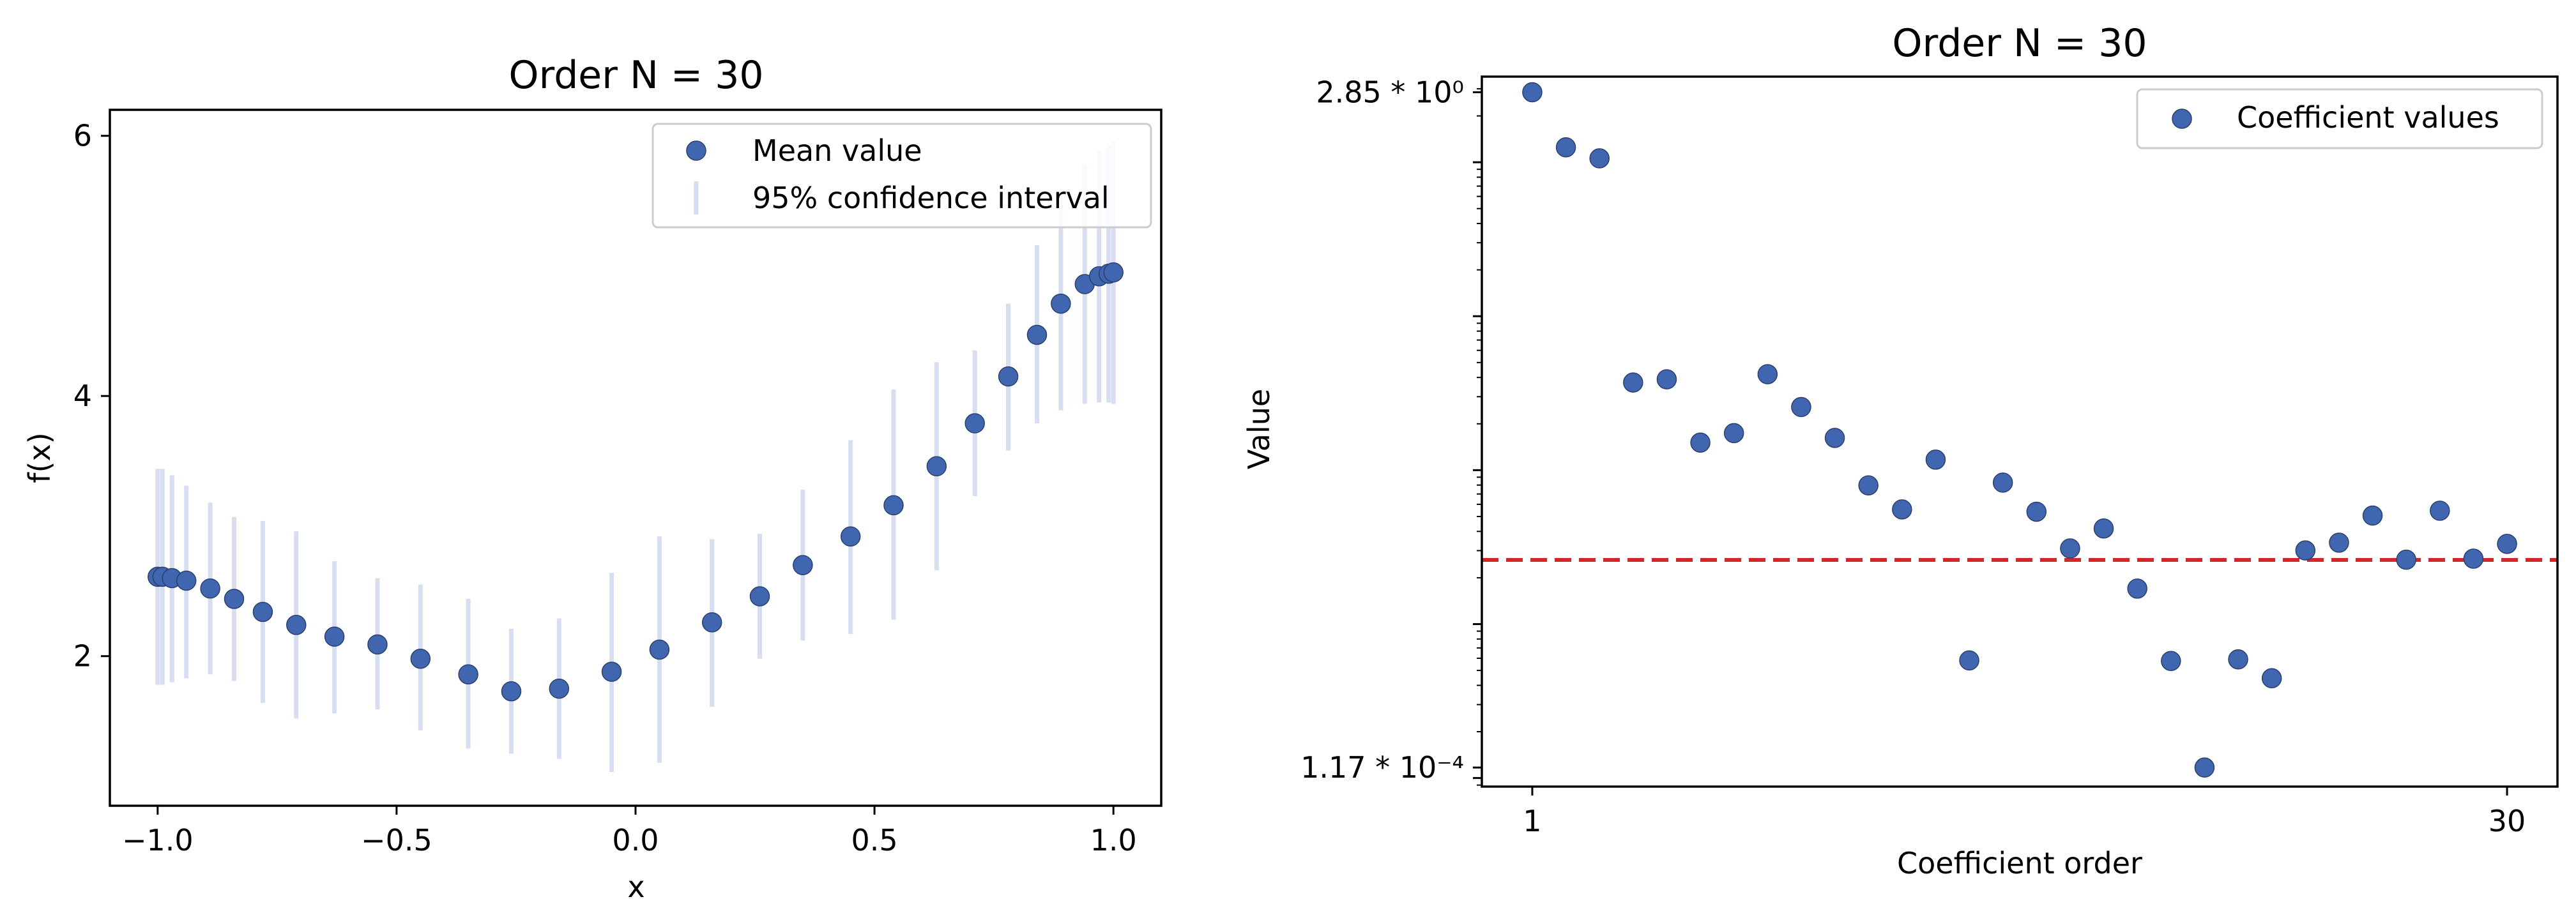 The width and height of the screenshot is (2576, 913). I want to click on left-legend: Mean value 95% confidence interval, so click(902, 176).